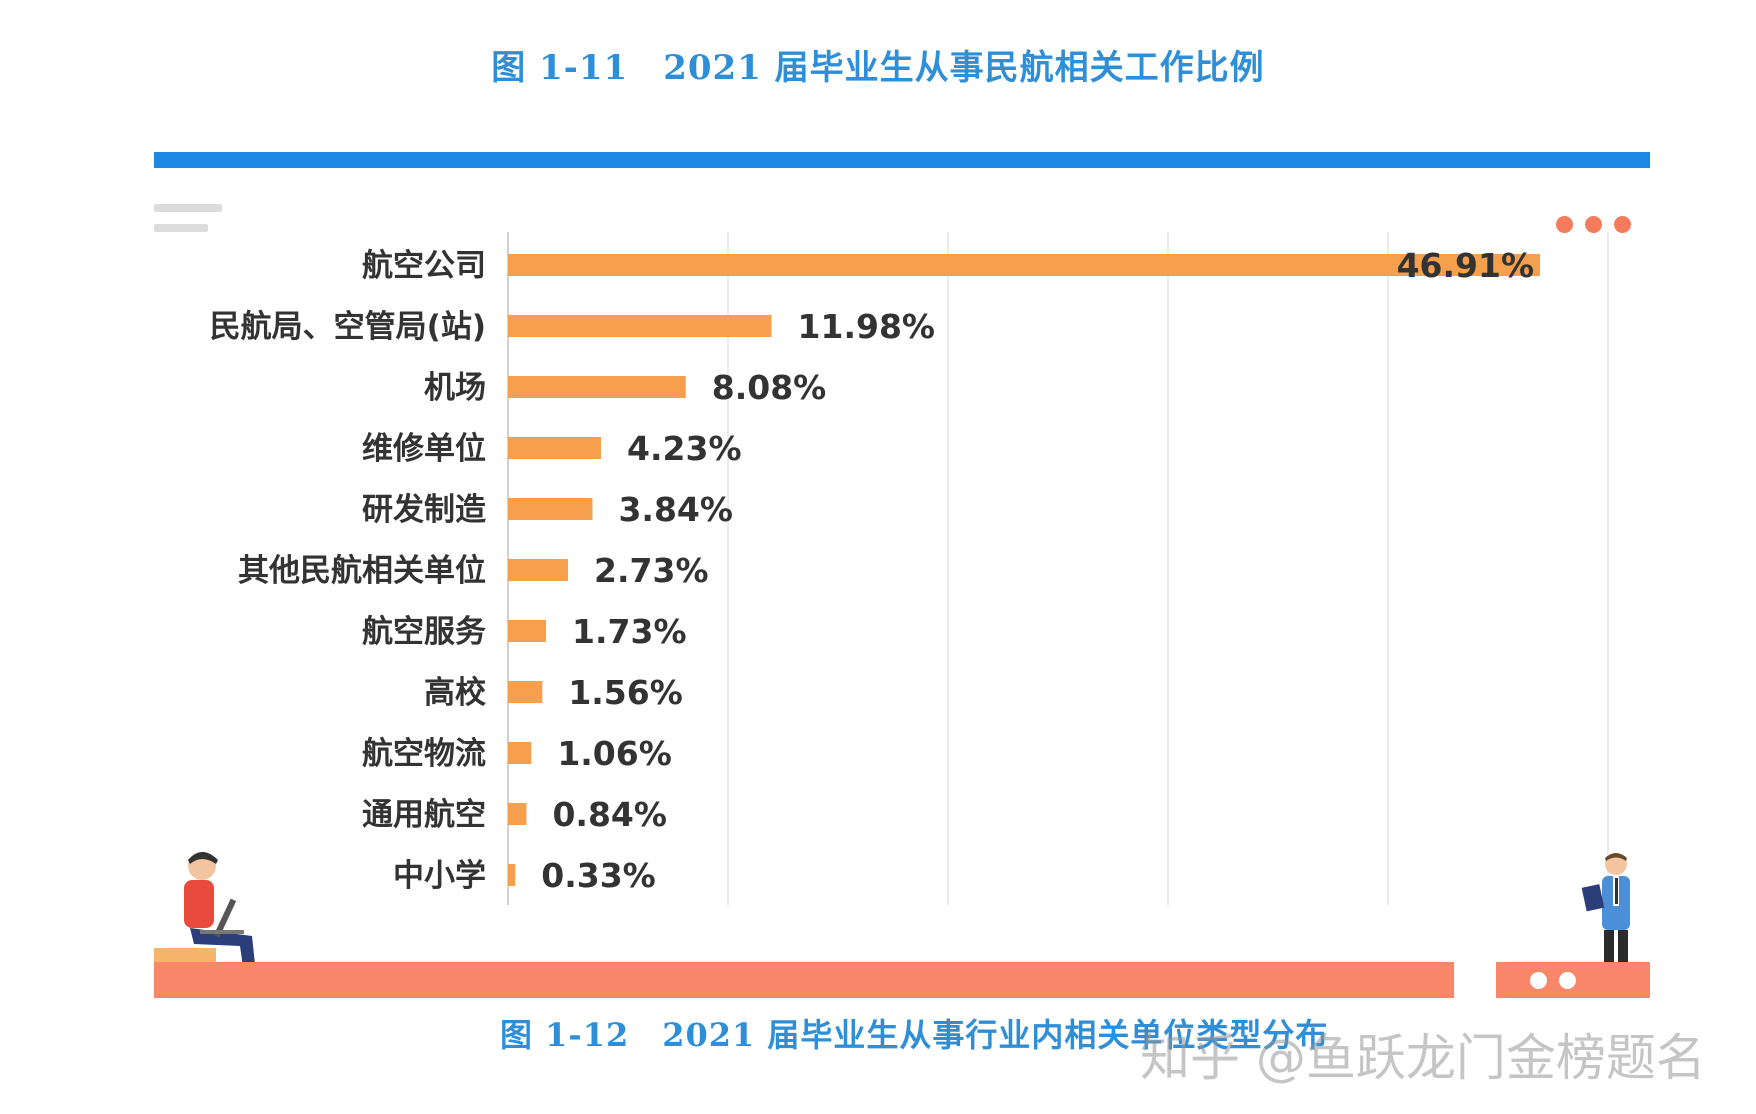 This screenshot has width=1756, height=1114. Describe the element at coordinates (804, 980) in the screenshot. I see `footer-accent-bar` at that location.